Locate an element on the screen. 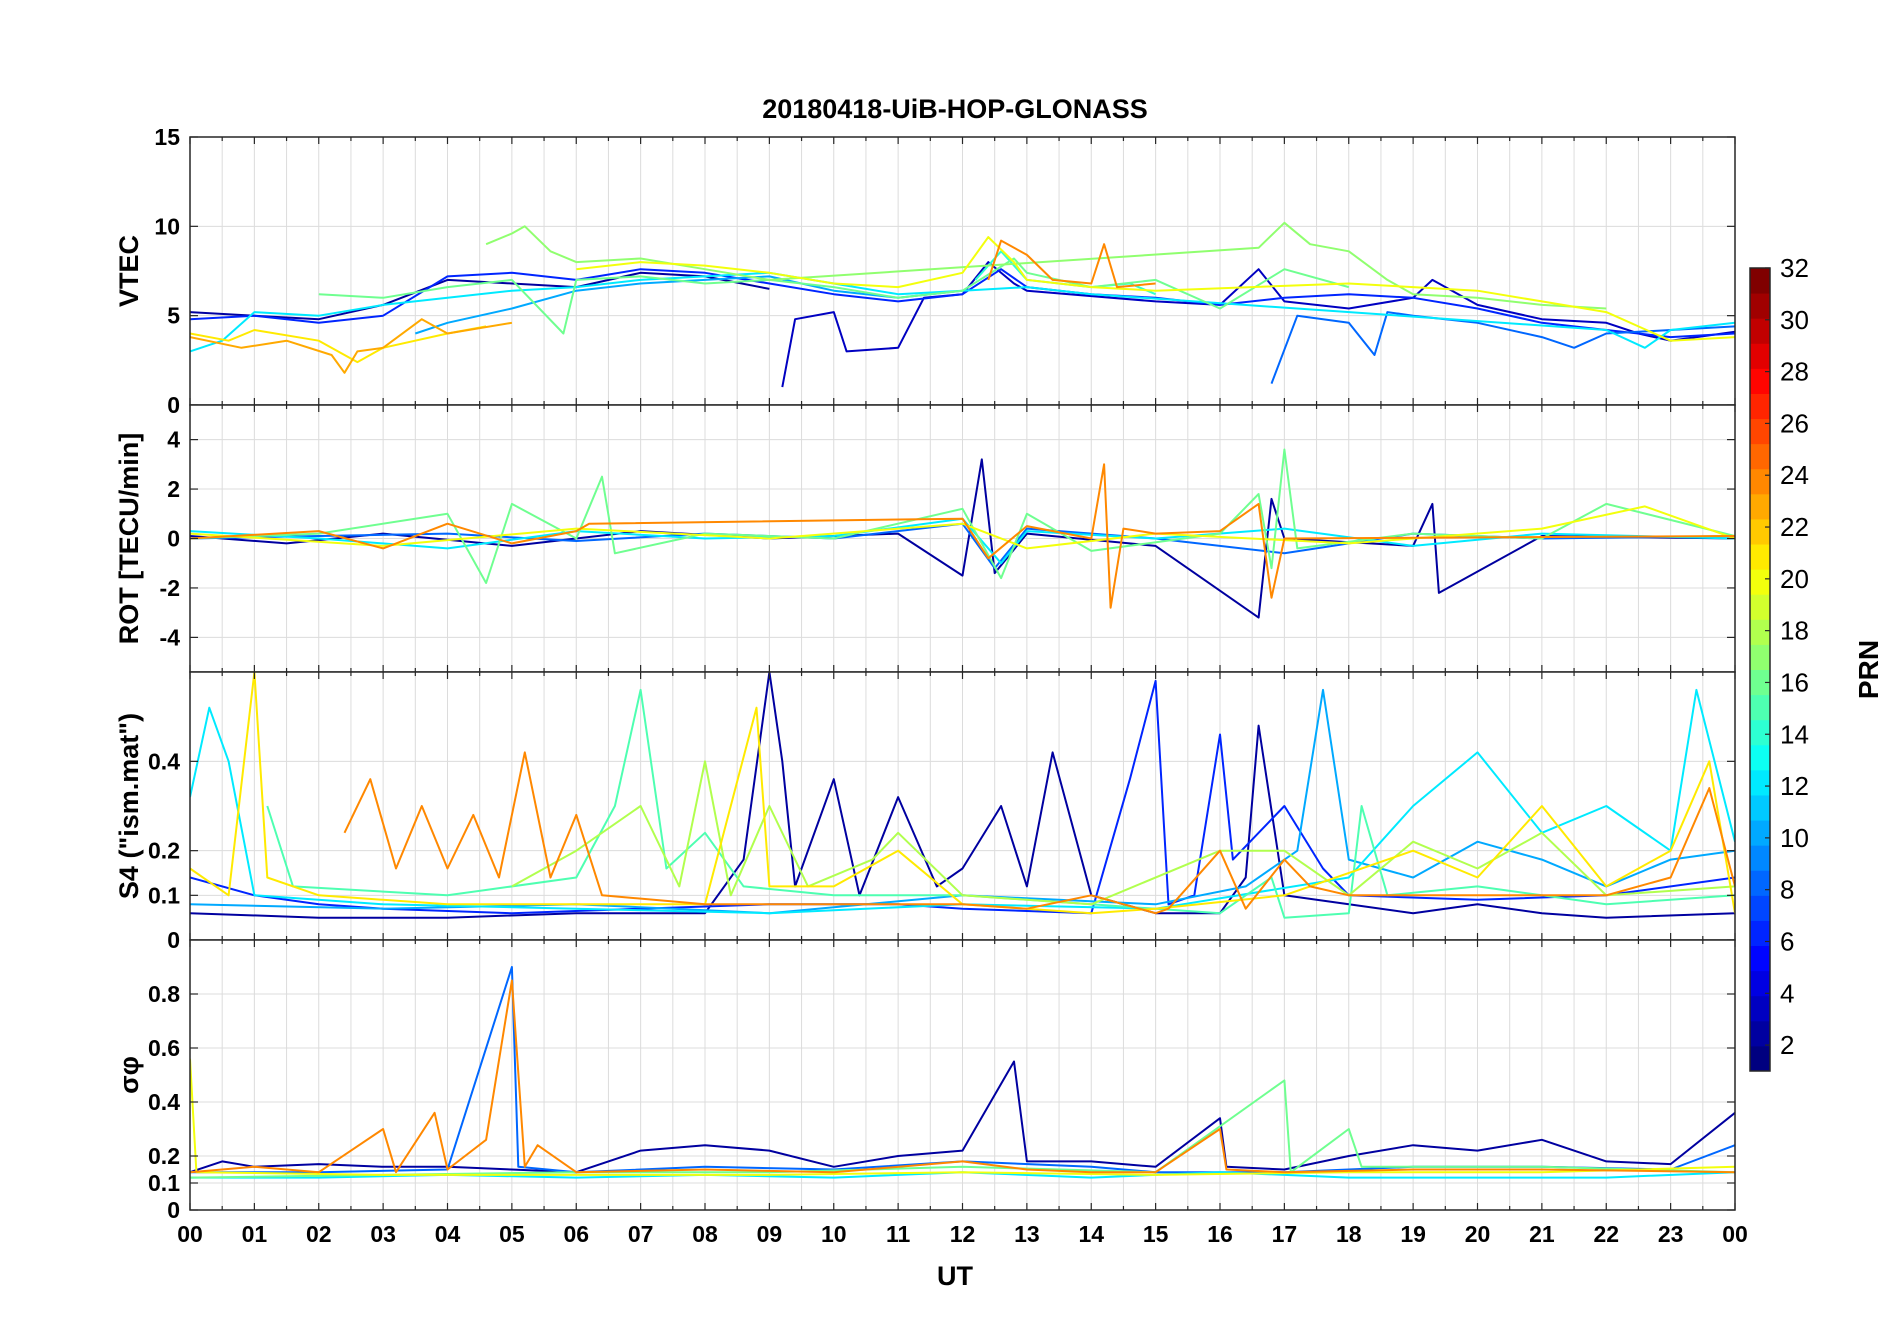  y-tick-label: 4 is located at coordinates (173, 440).